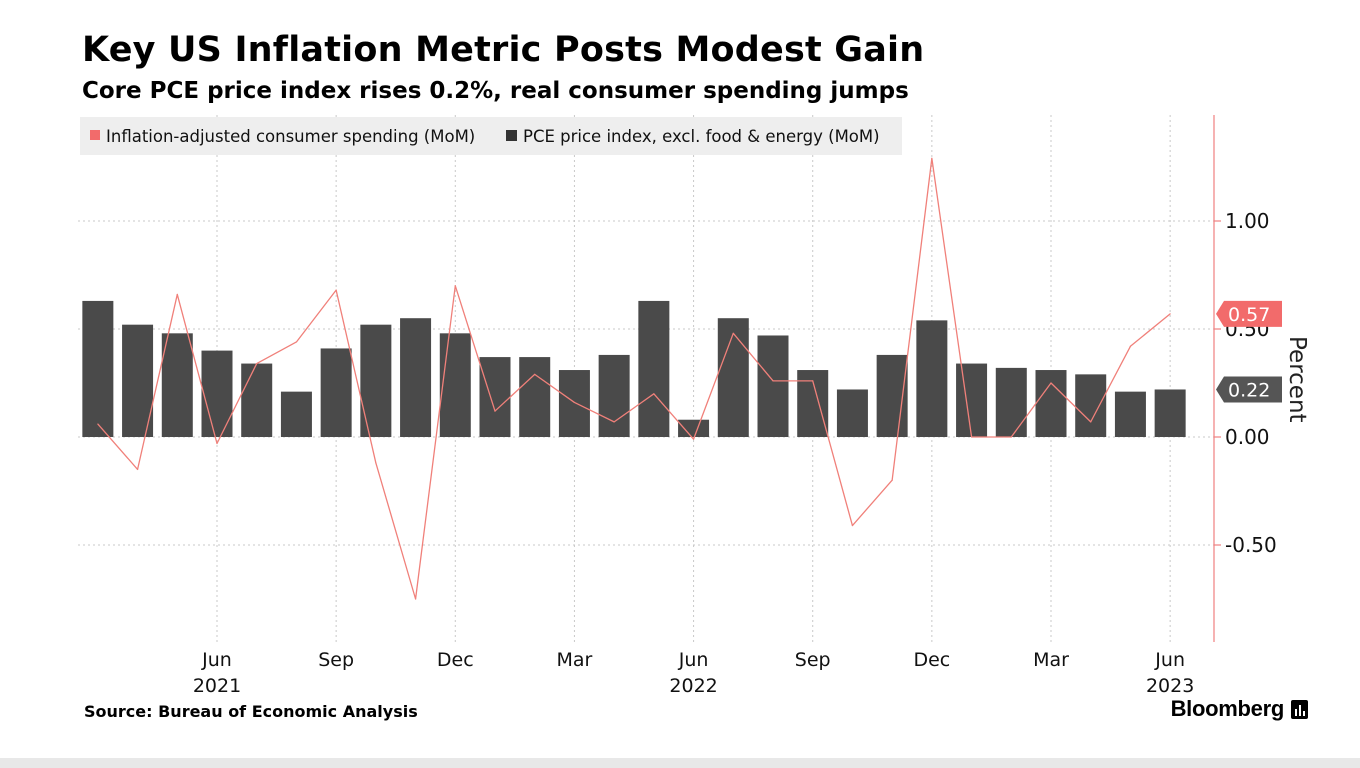 The width and height of the screenshot is (1360, 768). I want to click on source-note: Source: Bureau of Economic Analysis, so click(251, 711).